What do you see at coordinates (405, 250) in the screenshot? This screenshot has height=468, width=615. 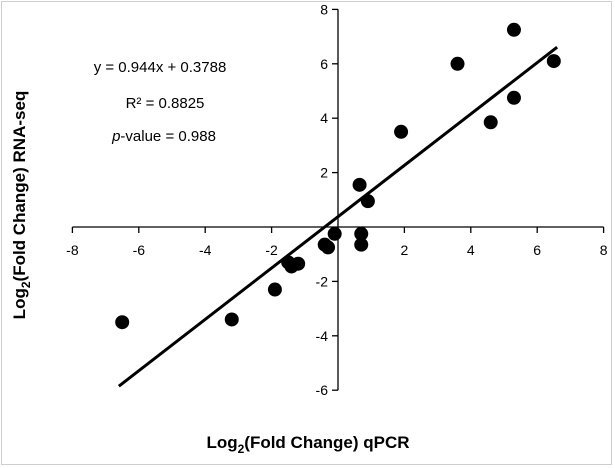 I see `x-tick-label: 2` at bounding box center [405, 250].